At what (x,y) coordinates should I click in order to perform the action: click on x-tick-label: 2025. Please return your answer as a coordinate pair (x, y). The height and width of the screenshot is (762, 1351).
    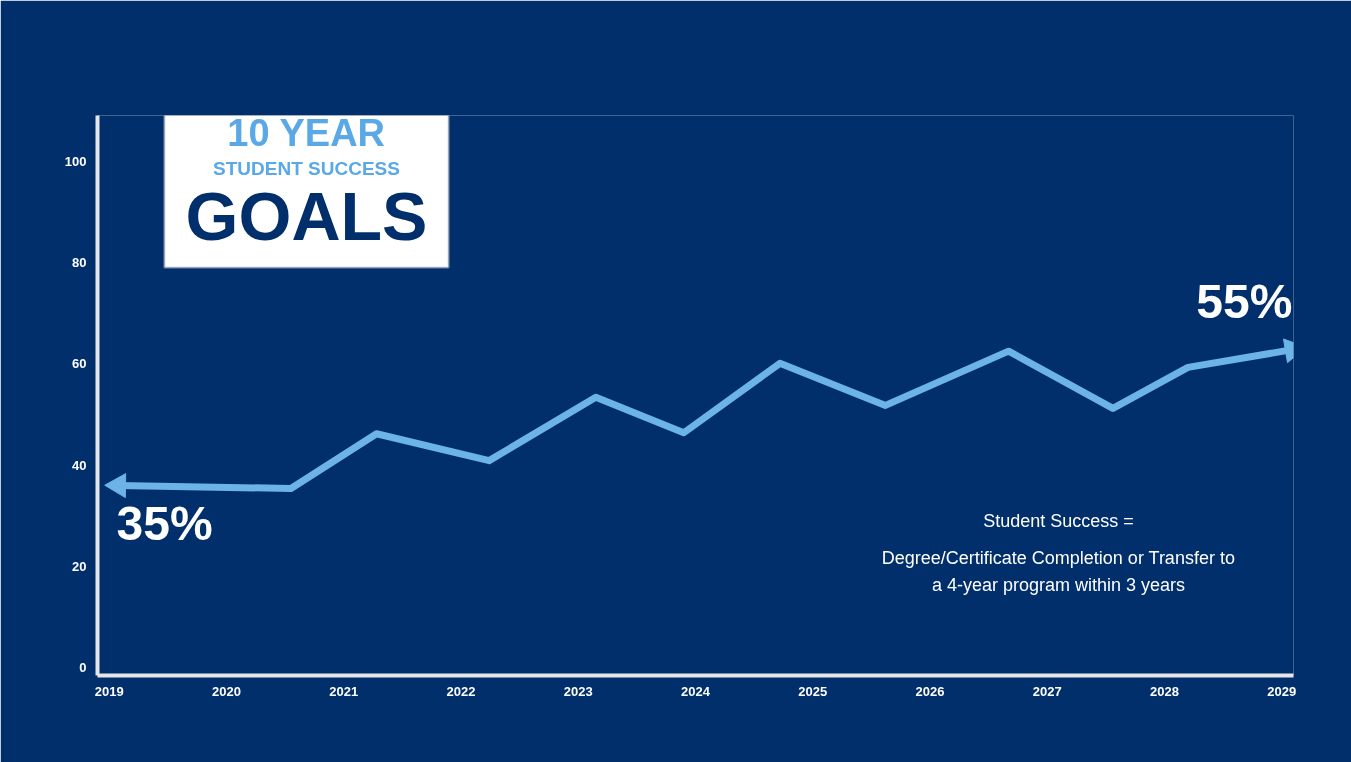
    Looking at the image, I should click on (813, 691).